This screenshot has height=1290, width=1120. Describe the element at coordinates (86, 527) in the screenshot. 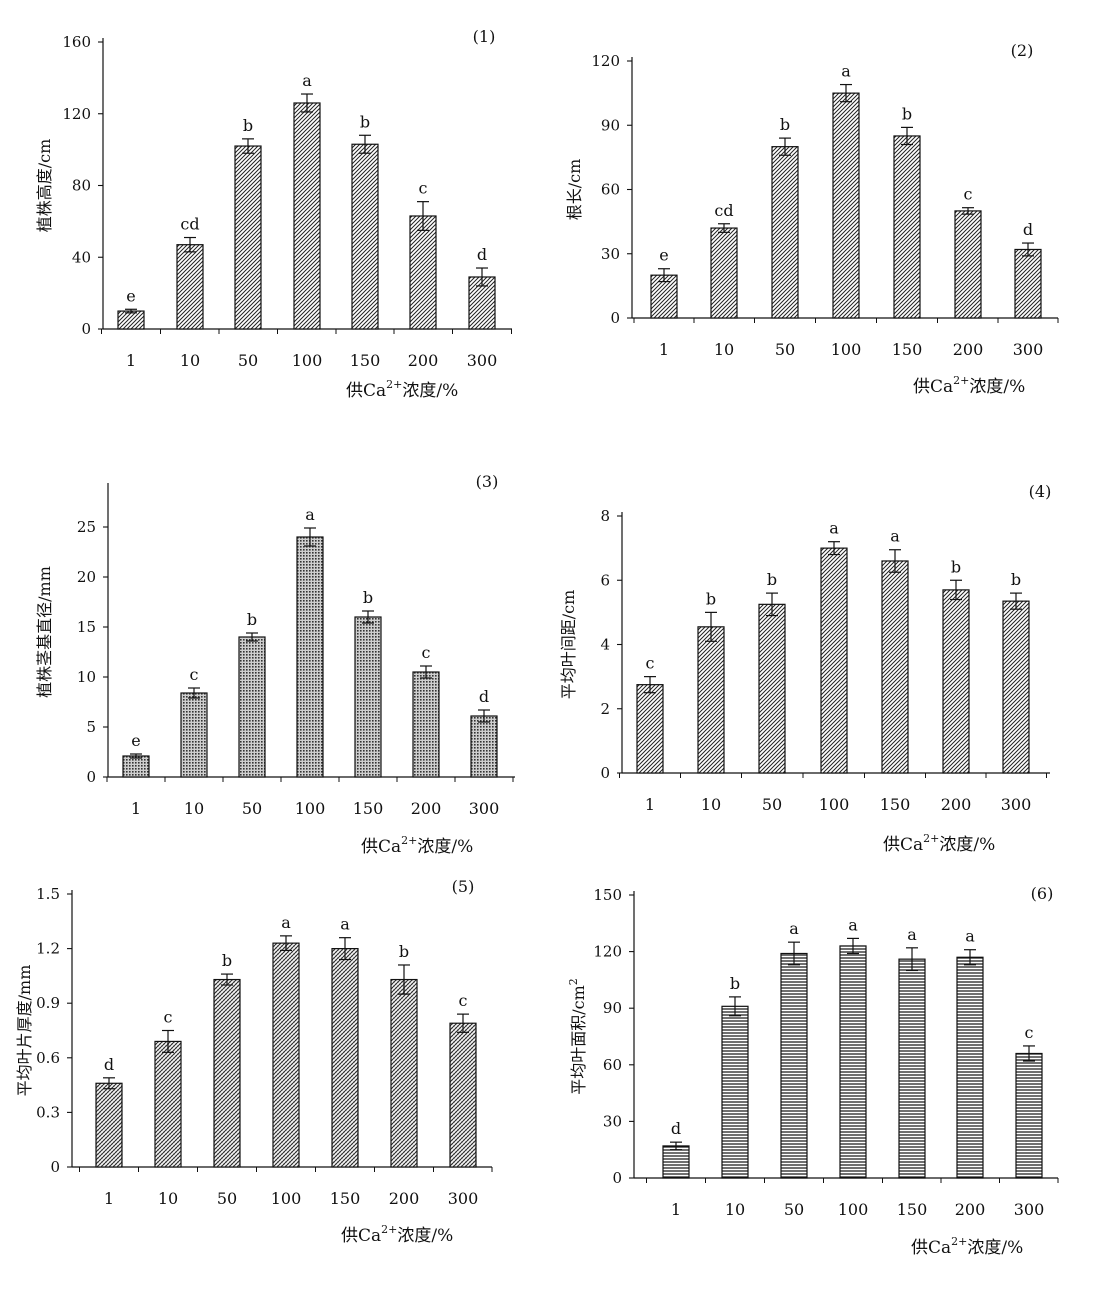

I see `y-tick-label: 25` at that location.